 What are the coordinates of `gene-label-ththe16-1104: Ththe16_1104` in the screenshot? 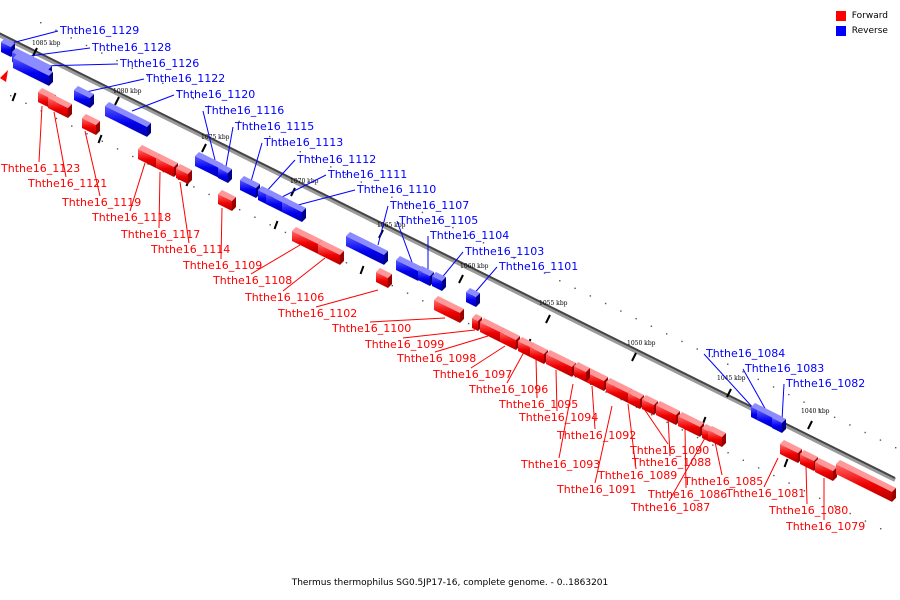 It's located at (469, 235).